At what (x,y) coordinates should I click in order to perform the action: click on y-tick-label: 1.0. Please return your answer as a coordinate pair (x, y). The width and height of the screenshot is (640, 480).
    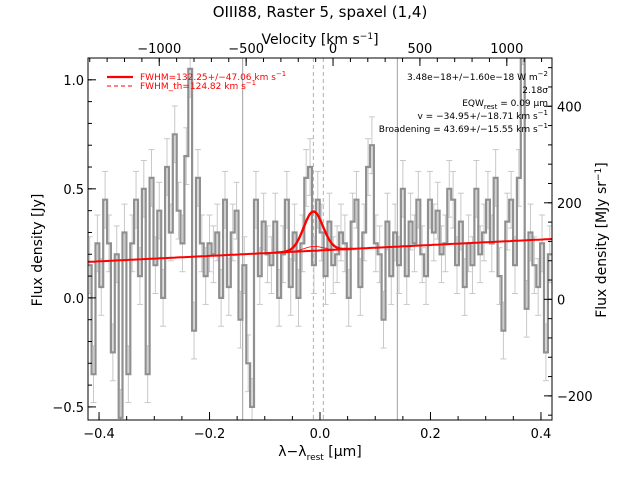
    Looking at the image, I should click on (73, 81).